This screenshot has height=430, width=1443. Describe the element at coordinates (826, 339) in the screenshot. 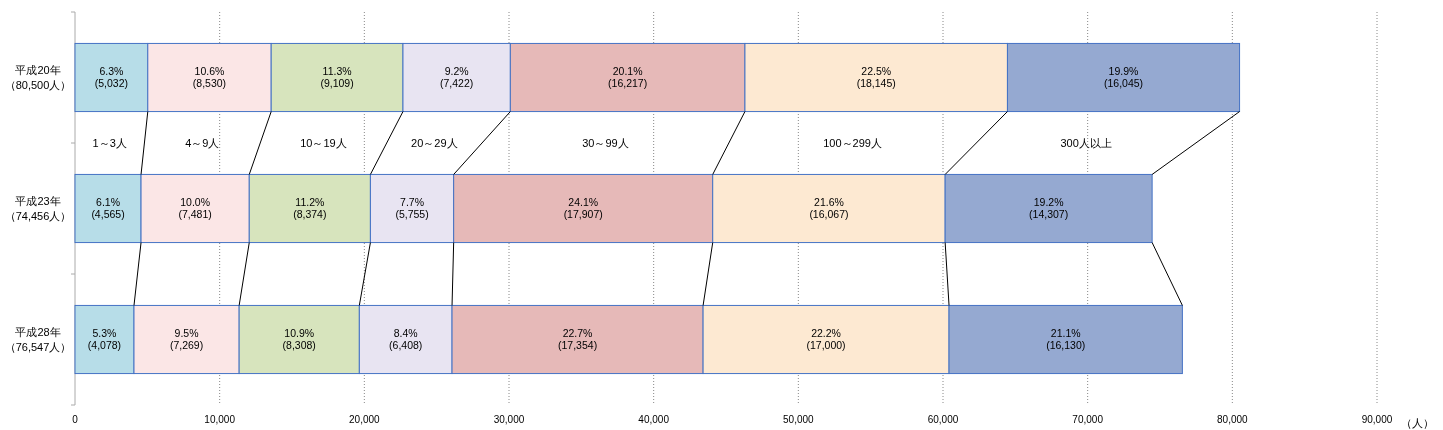

I see `data-label: 22.2% (17,000)` at that location.